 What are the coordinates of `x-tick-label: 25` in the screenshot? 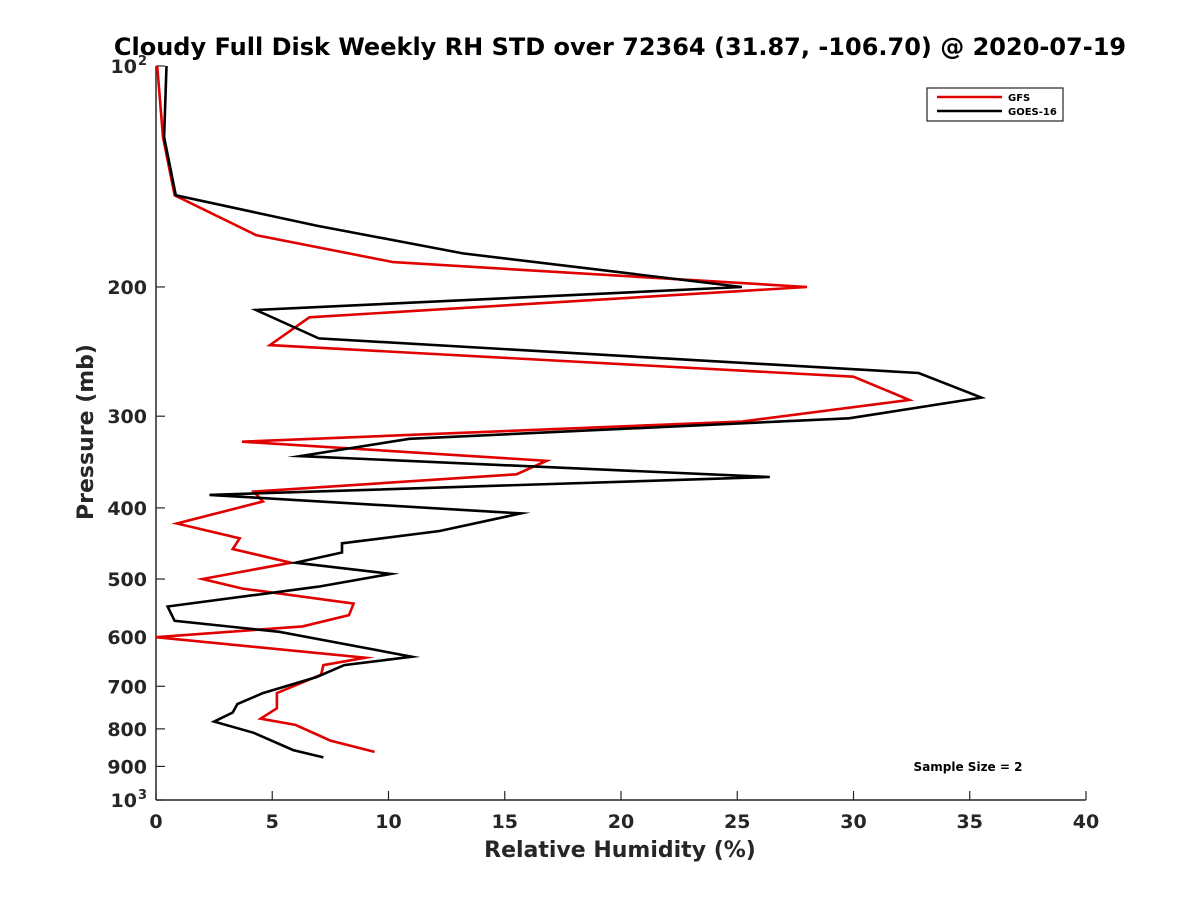 It's located at (737, 822).